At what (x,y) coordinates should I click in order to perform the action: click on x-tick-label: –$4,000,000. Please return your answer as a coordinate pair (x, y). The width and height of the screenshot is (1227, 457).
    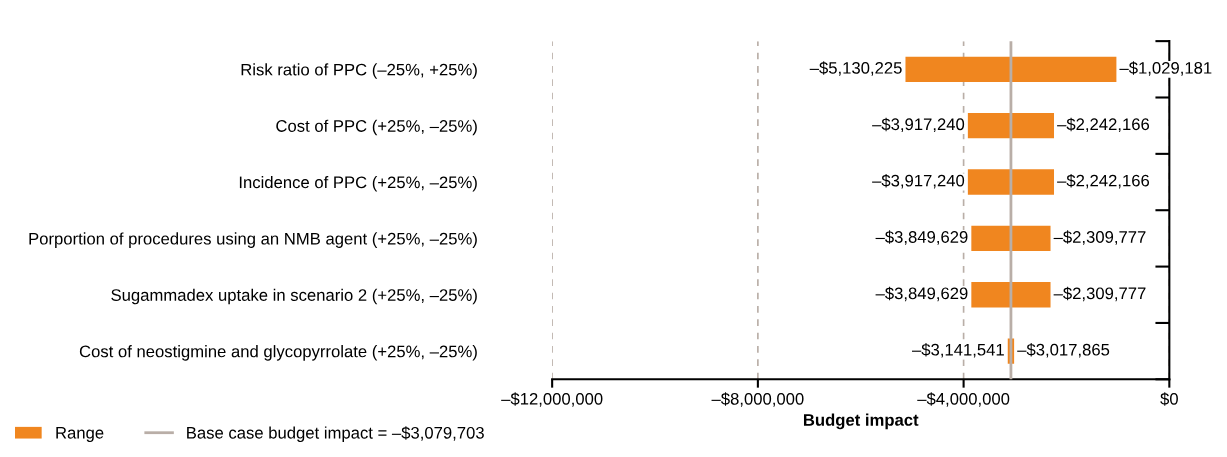
    Looking at the image, I should click on (963, 399).